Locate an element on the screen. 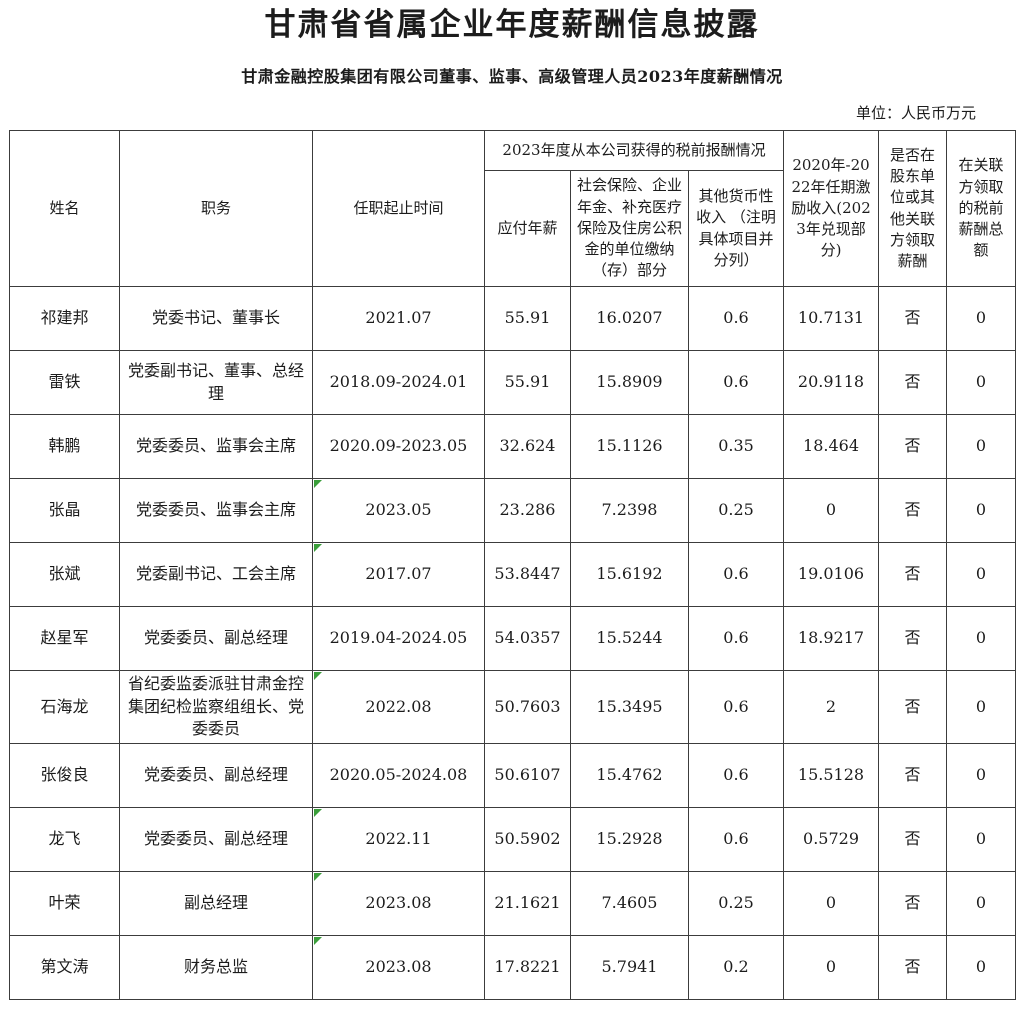  header-tenure: 任职起止时间 is located at coordinates (398, 208).